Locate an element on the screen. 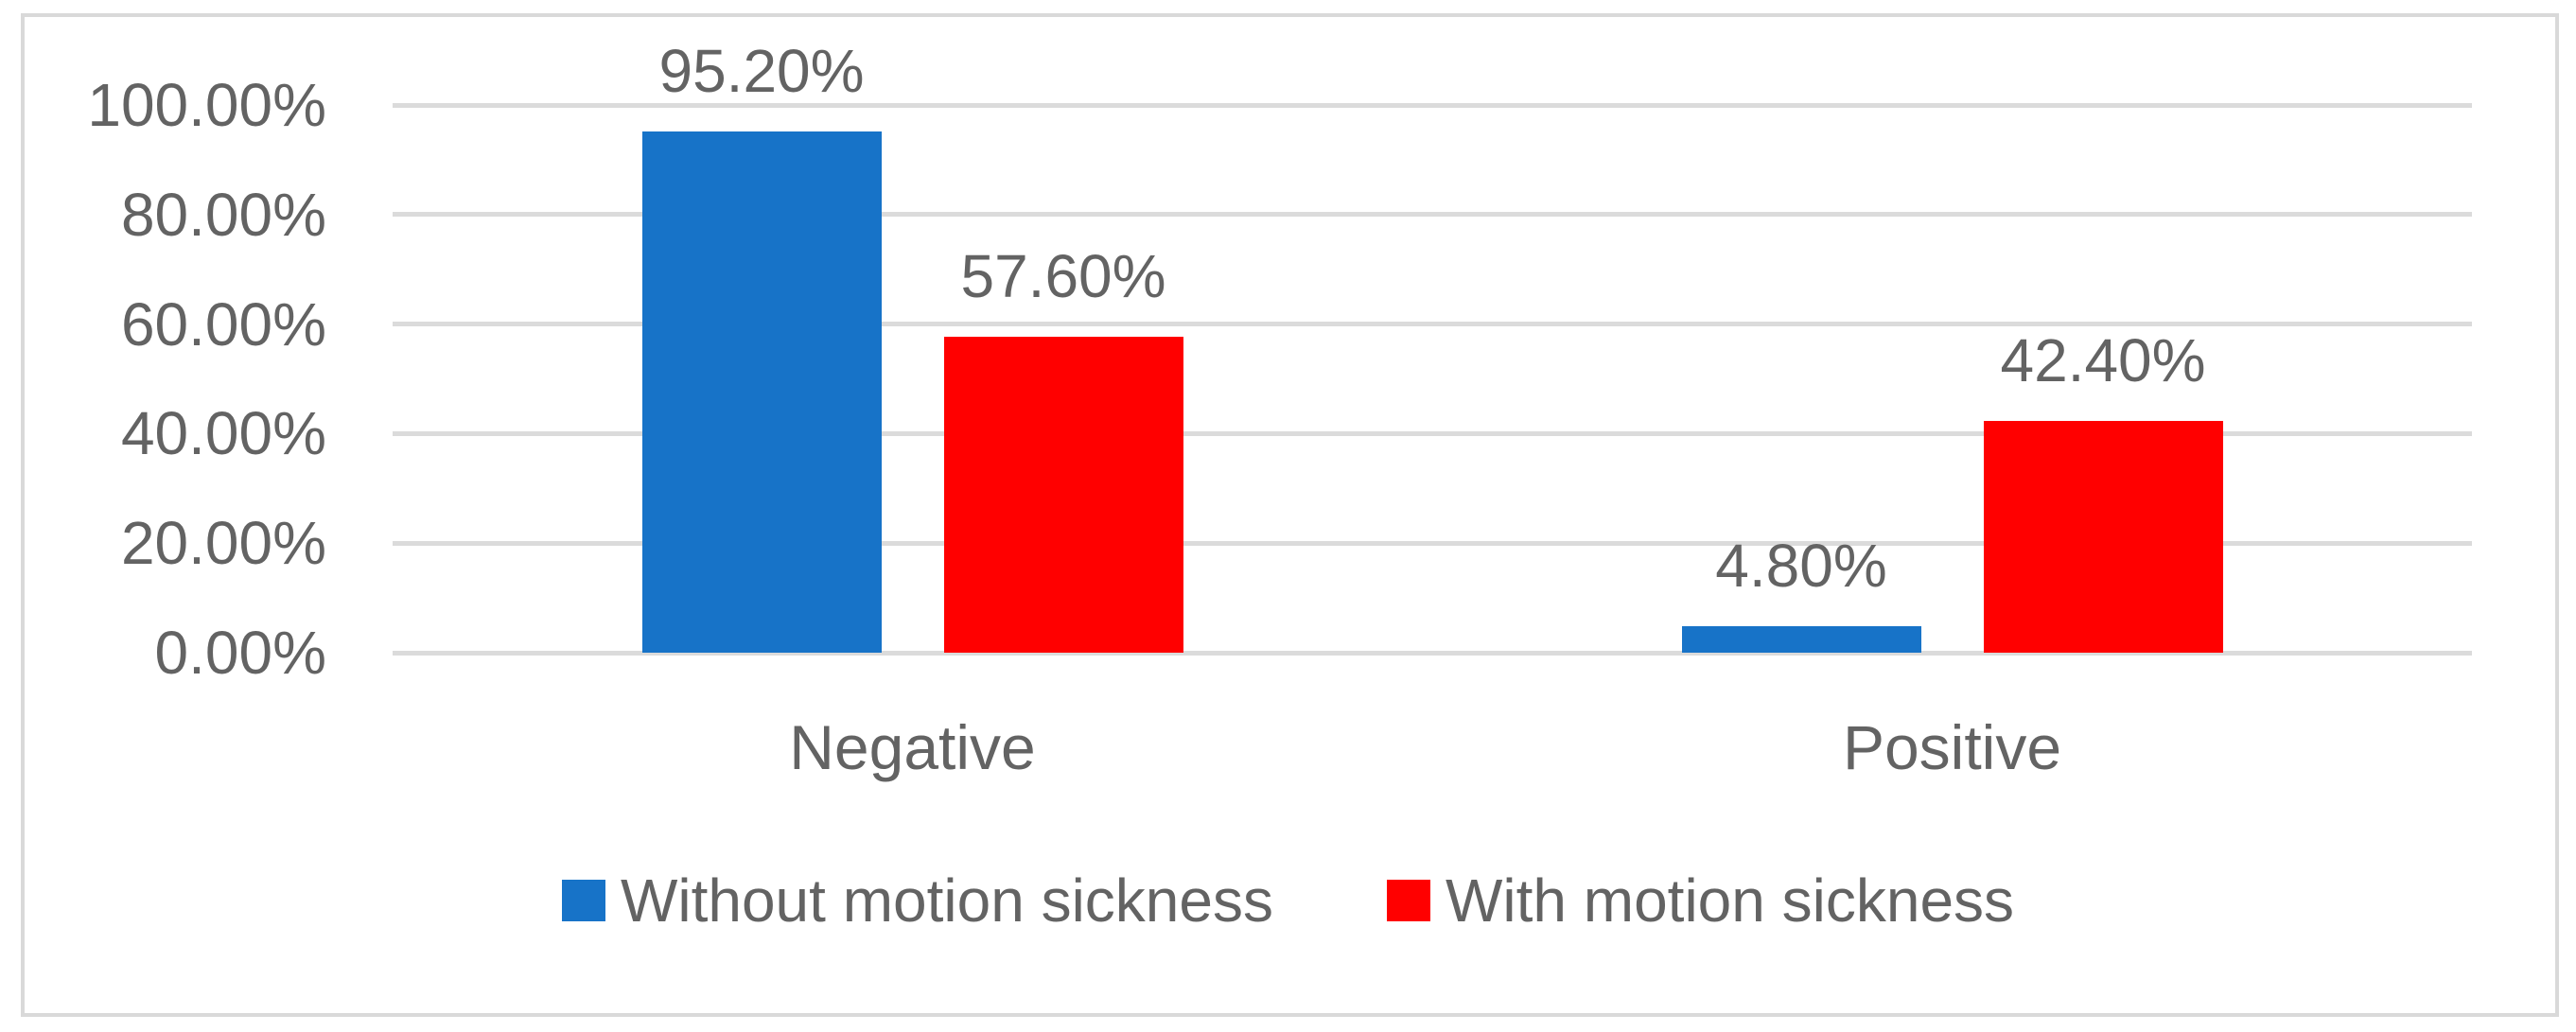  category-label-negative: Negative is located at coordinates (912, 747).